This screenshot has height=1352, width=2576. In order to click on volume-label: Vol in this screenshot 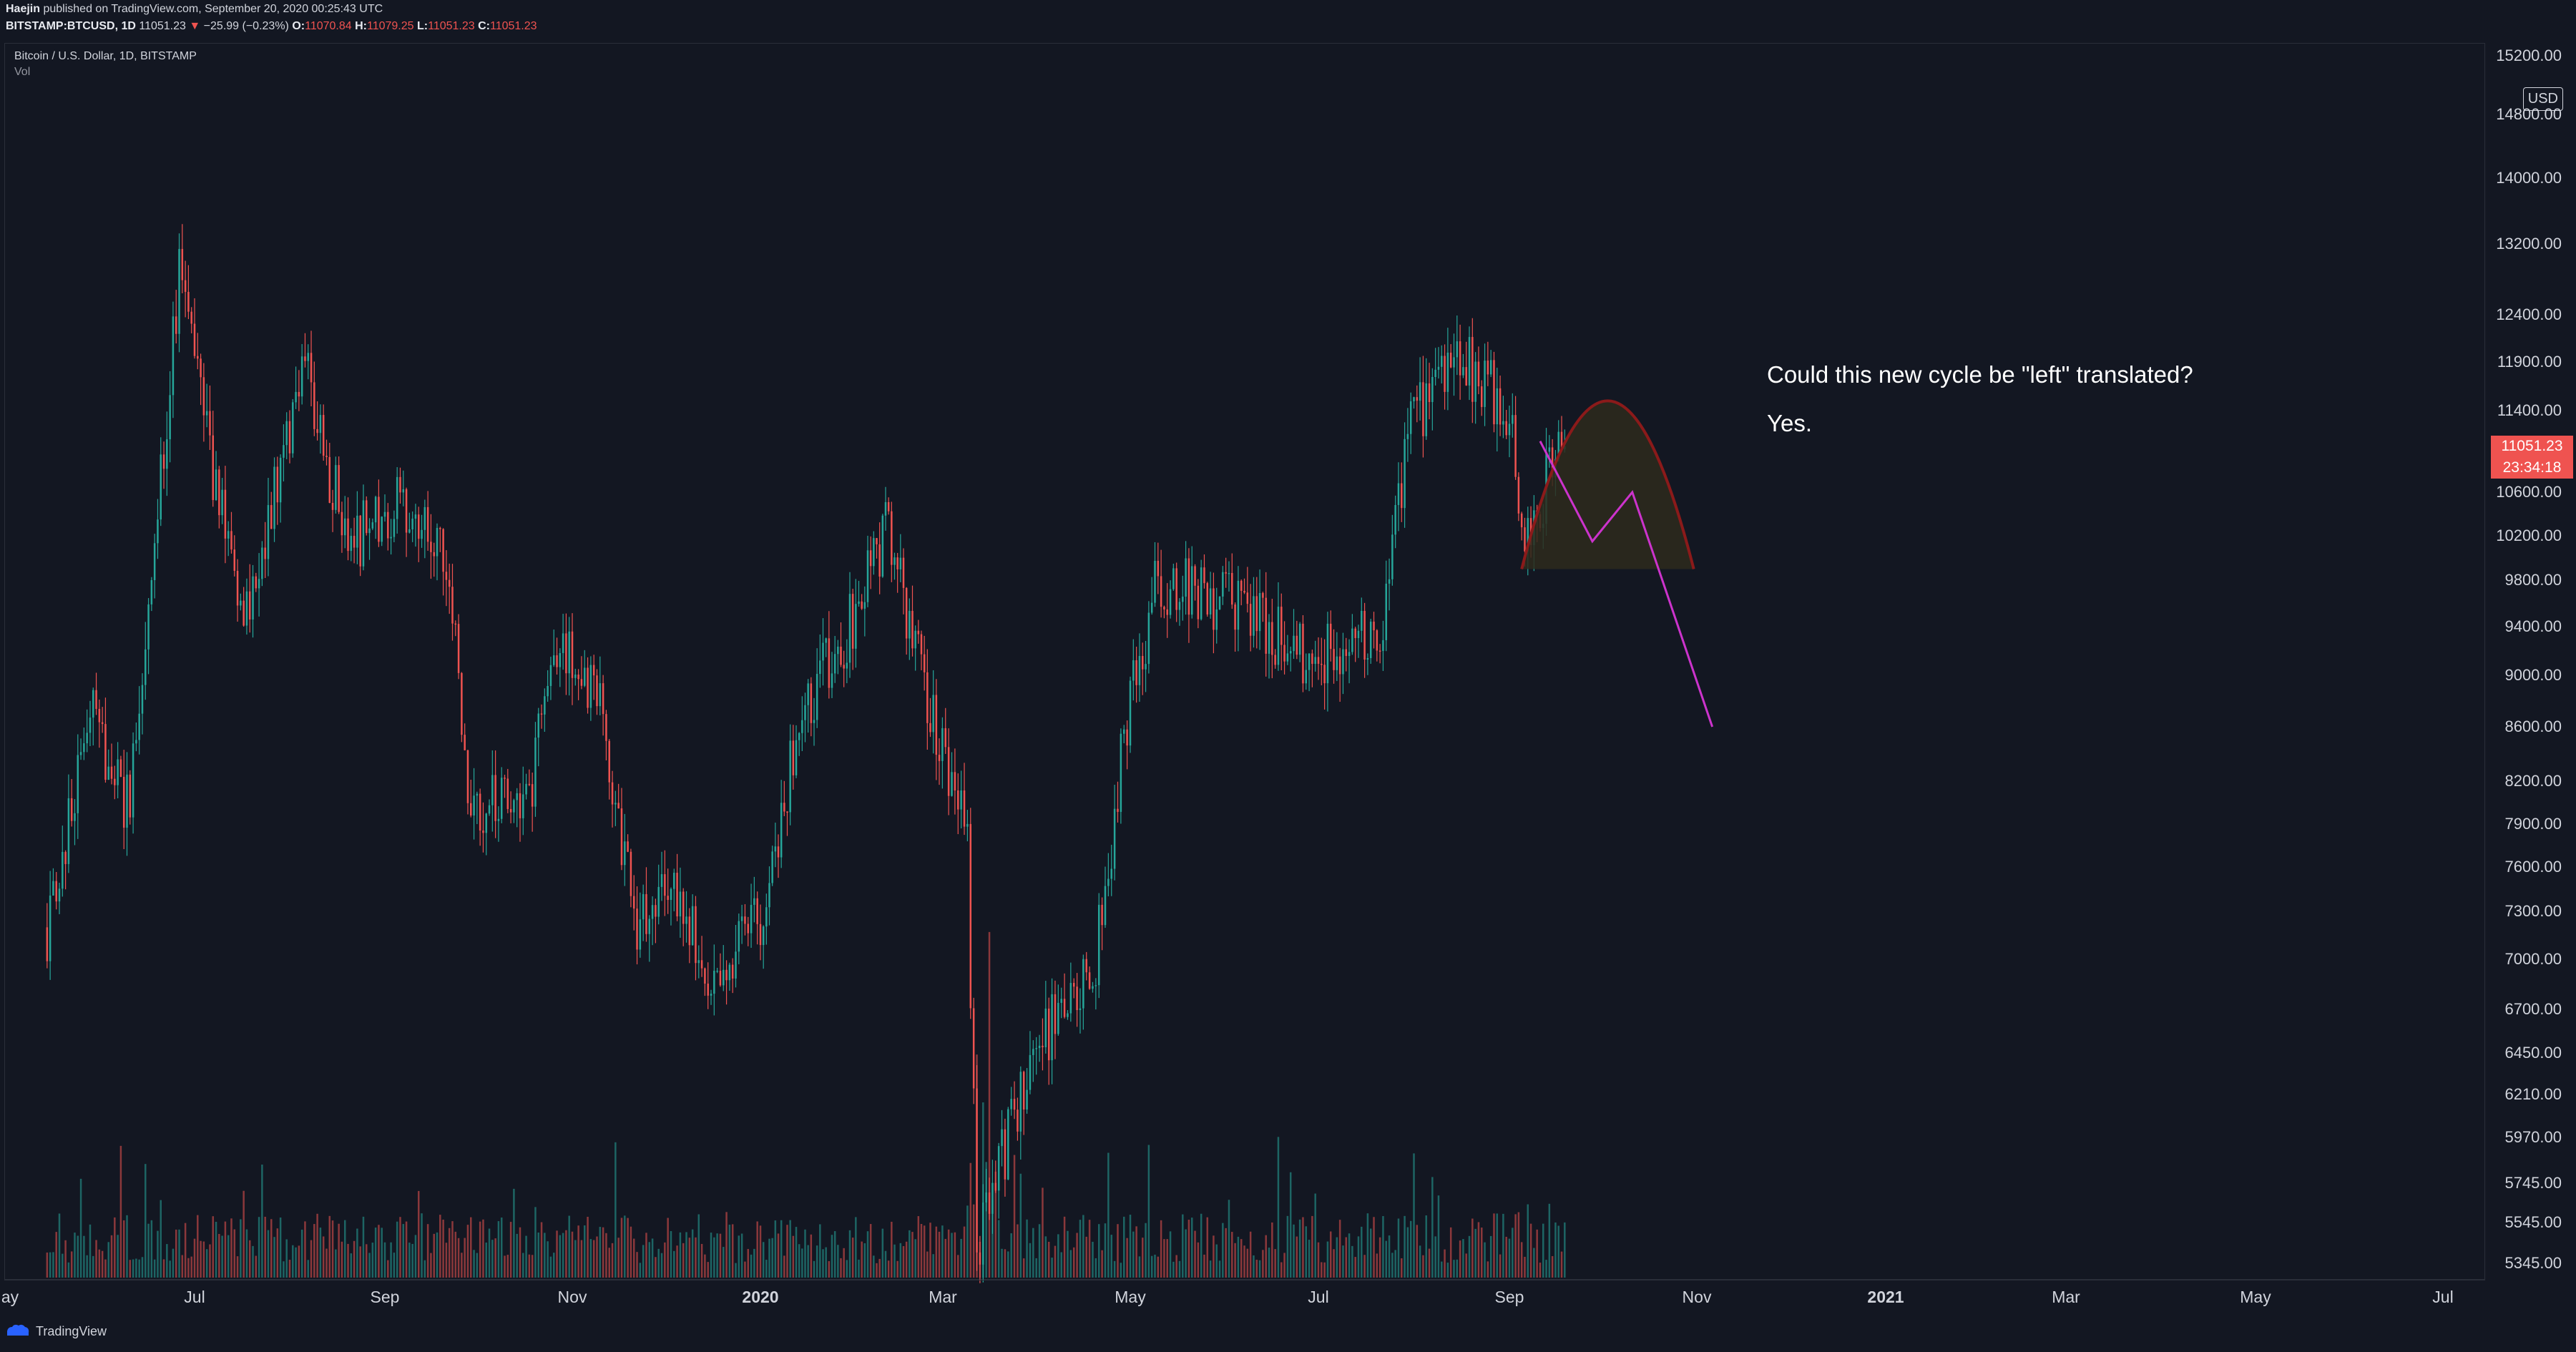, I will do `click(22, 72)`.